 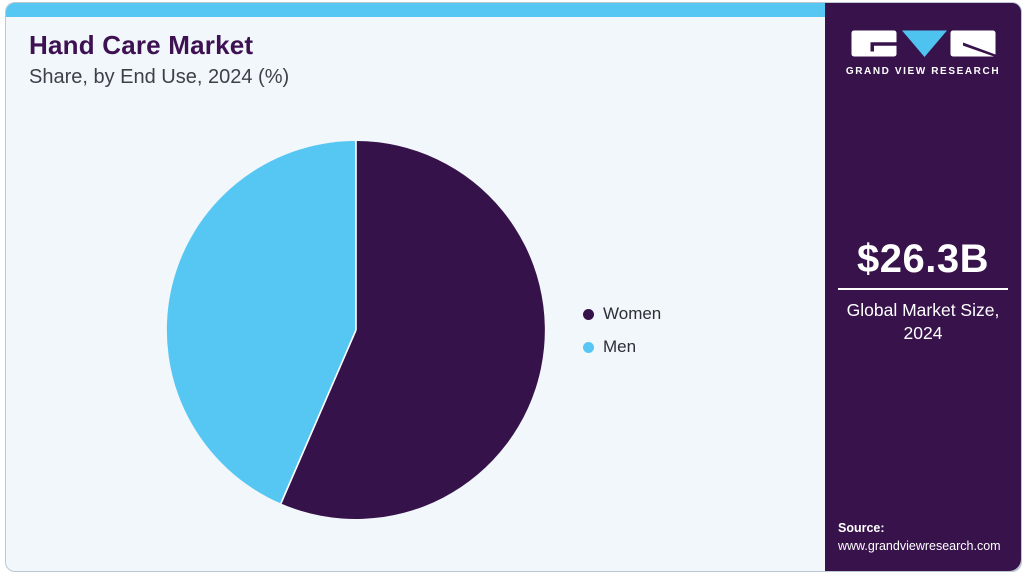 I want to click on brand-wordmark: GRAND VIEW RESEARCH, so click(x=923, y=71).